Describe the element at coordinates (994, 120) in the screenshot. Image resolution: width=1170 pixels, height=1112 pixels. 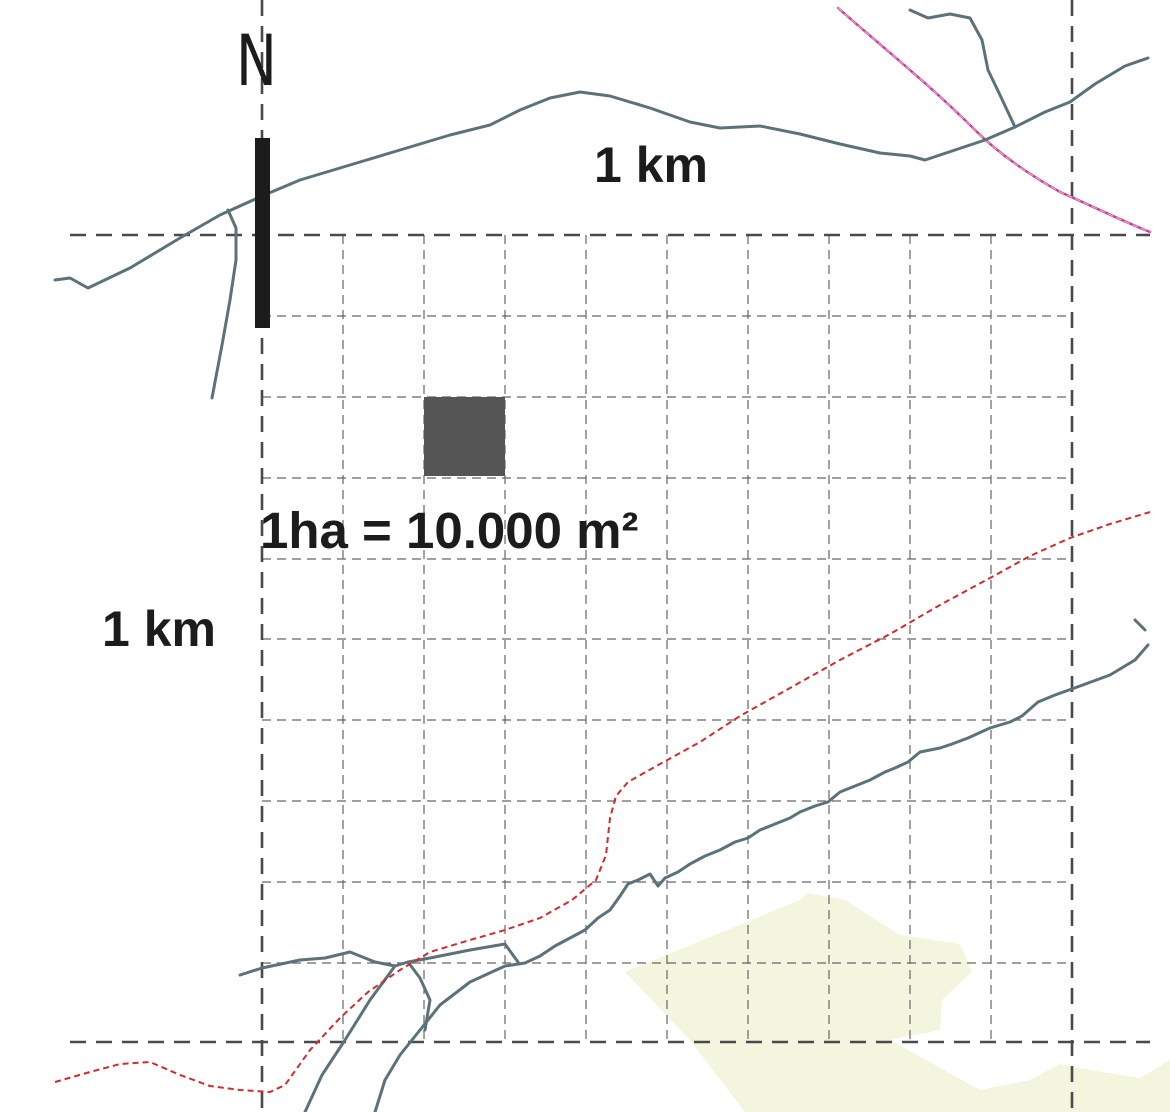
I see `boundary-line` at that location.